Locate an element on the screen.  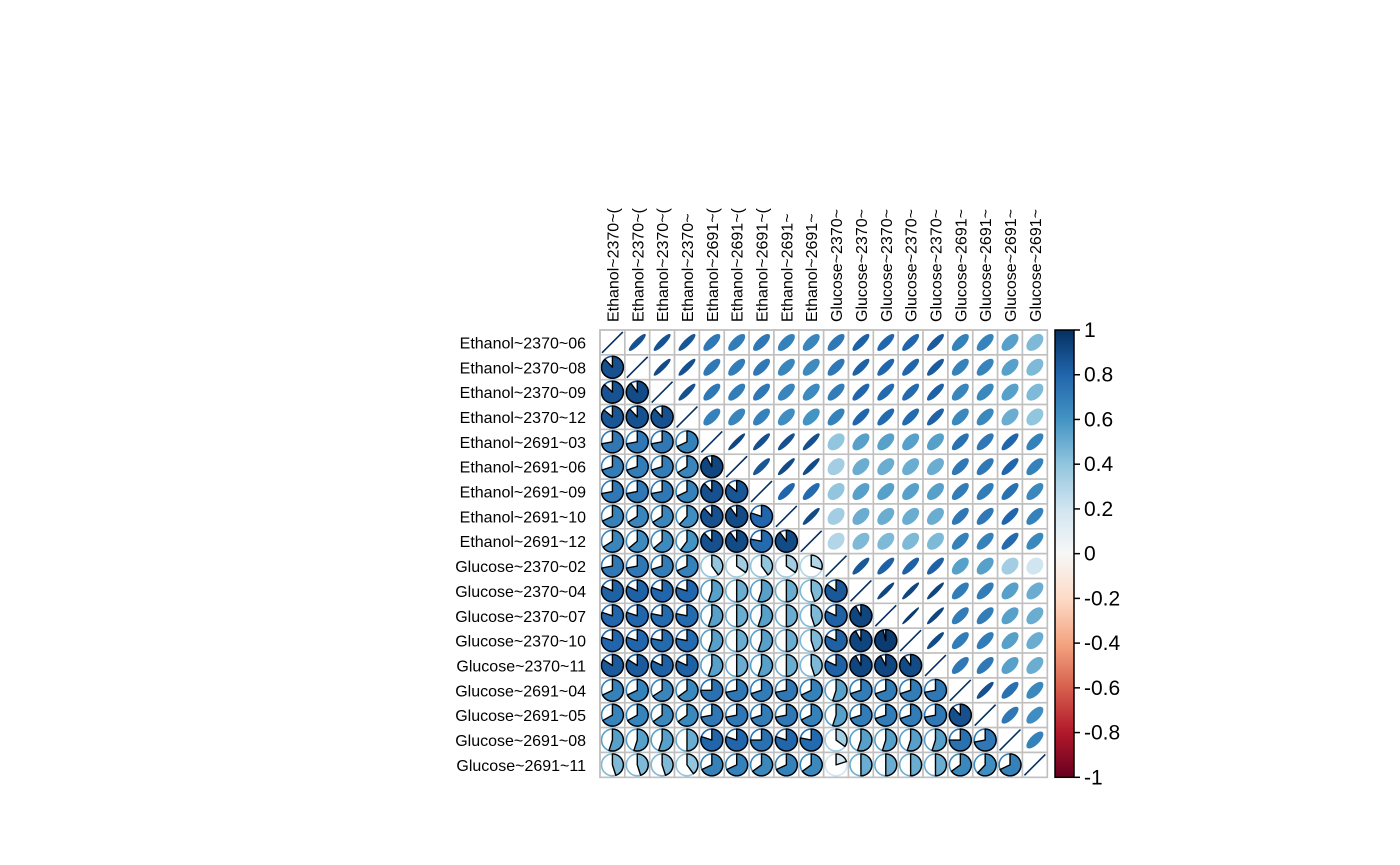
row-label-4: Ethanol~2691~03 is located at coordinates (523, 443).